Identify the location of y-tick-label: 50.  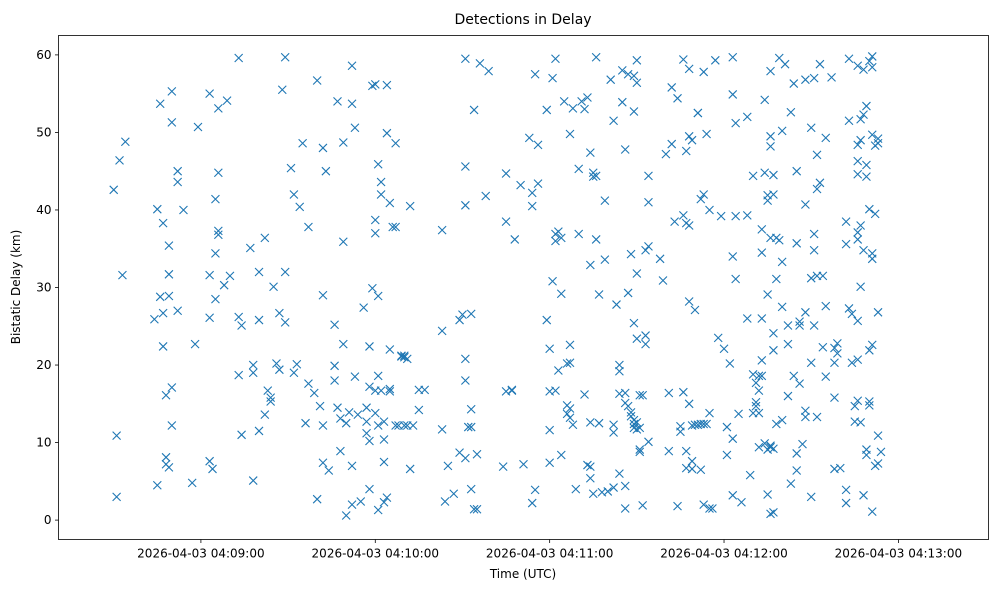
(43, 132).